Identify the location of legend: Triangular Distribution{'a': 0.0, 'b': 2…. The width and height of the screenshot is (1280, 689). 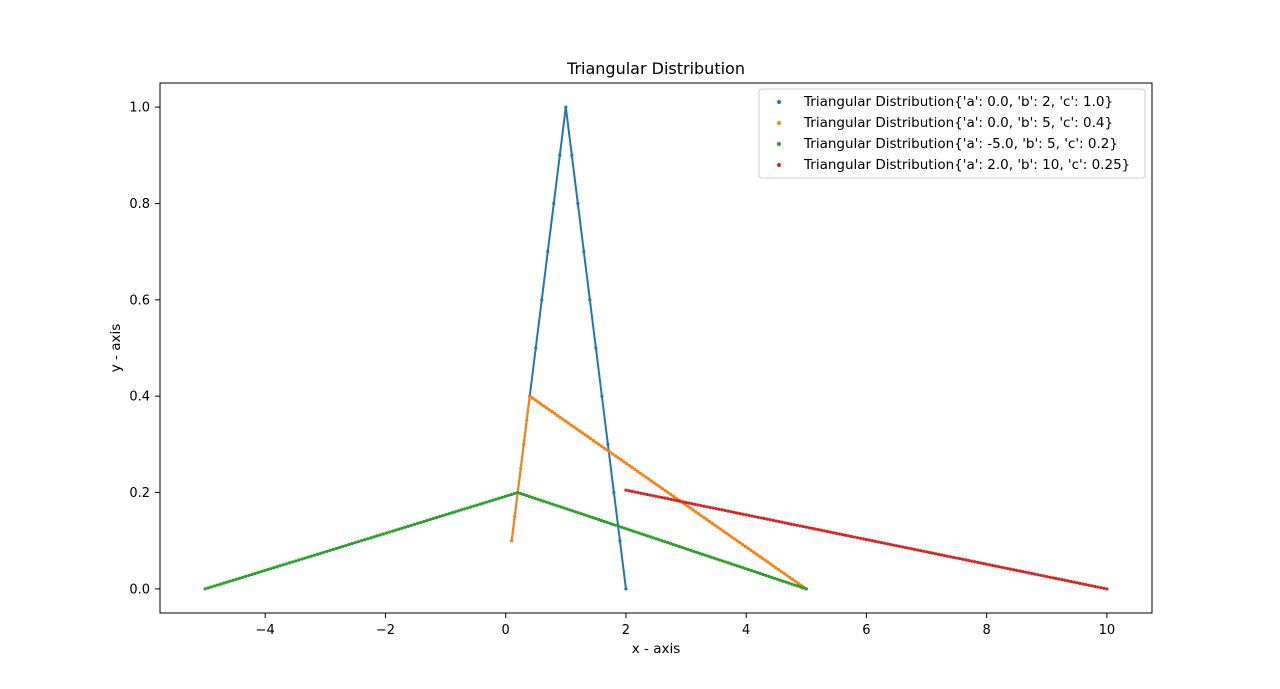
(952, 133).